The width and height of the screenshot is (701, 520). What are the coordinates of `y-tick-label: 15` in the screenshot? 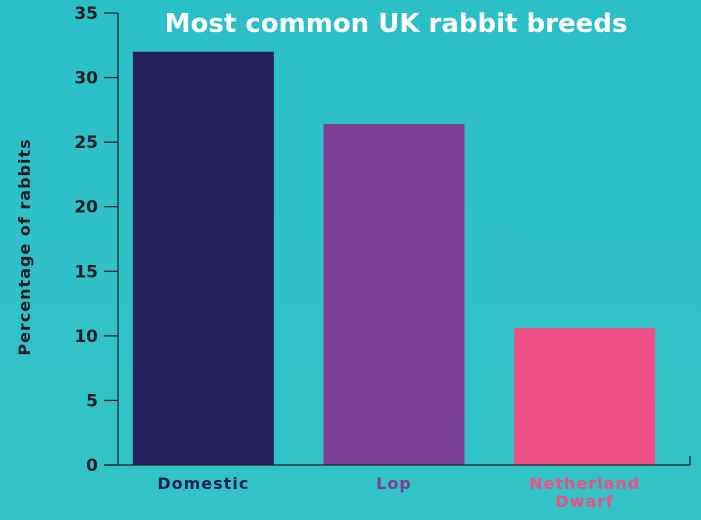 It's located at (86, 272).